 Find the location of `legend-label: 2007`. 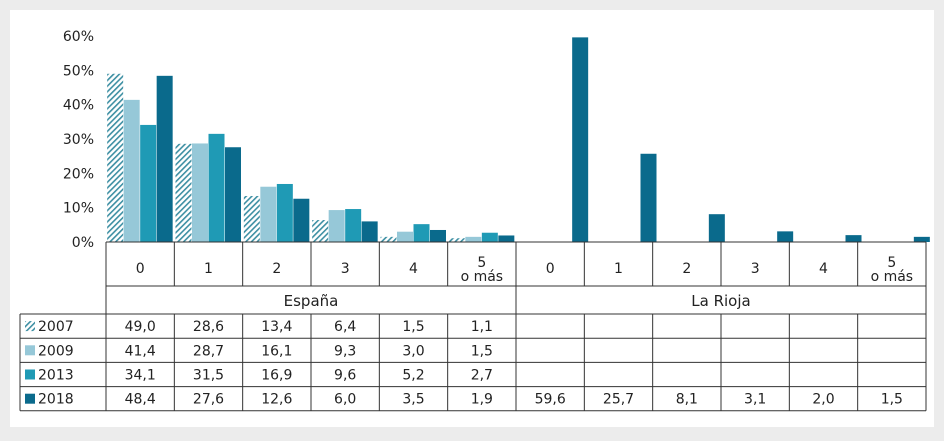

legend-label: 2007 is located at coordinates (56, 327).